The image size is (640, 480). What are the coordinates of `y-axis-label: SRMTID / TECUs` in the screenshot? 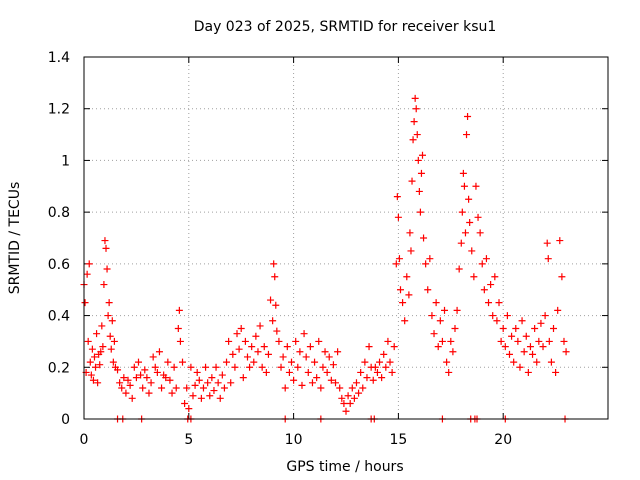 It's located at (15, 238).